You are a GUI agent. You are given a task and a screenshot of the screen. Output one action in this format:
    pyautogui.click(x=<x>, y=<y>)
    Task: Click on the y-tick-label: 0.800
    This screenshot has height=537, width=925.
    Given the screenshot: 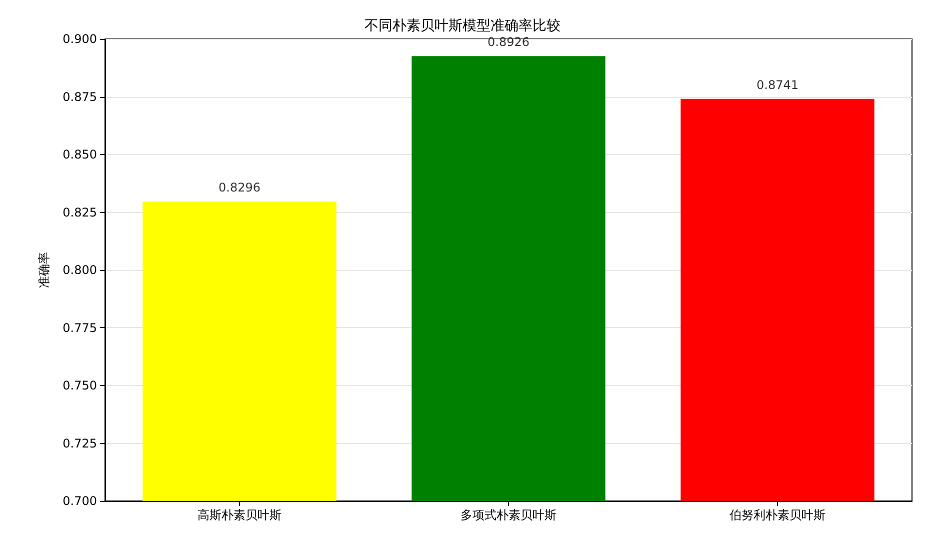 What is the action you would take?
    pyautogui.click(x=79, y=270)
    